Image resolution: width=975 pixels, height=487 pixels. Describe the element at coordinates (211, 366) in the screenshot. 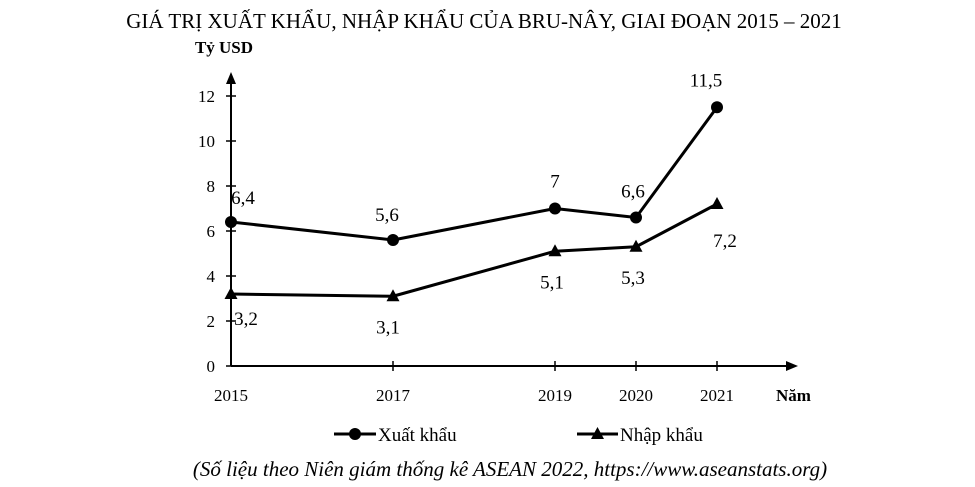

I see `y-tick-label: 0` at that location.